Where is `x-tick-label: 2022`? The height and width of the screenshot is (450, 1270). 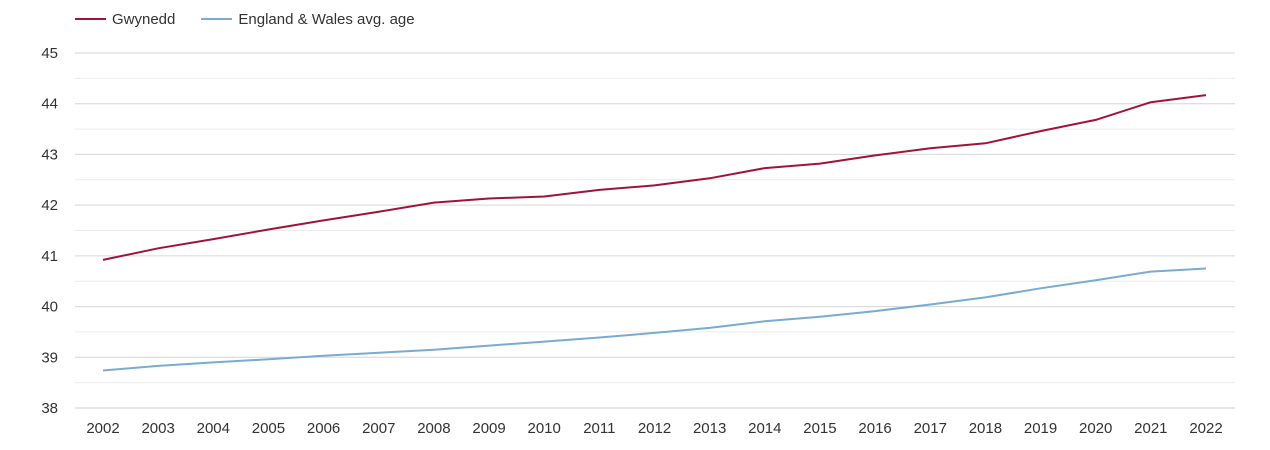
x-tick-label: 2022 is located at coordinates (1205, 428).